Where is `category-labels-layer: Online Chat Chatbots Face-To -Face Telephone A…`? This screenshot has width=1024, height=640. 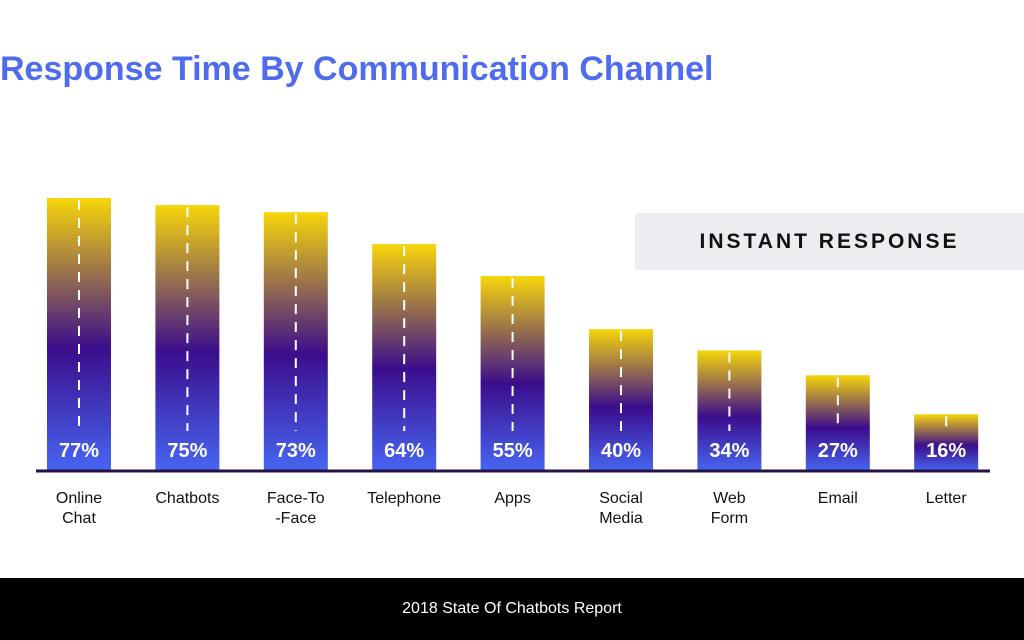
category-labels-layer: Online Chat Chatbots Face-To -Face Telephone A… is located at coordinates (511, 508).